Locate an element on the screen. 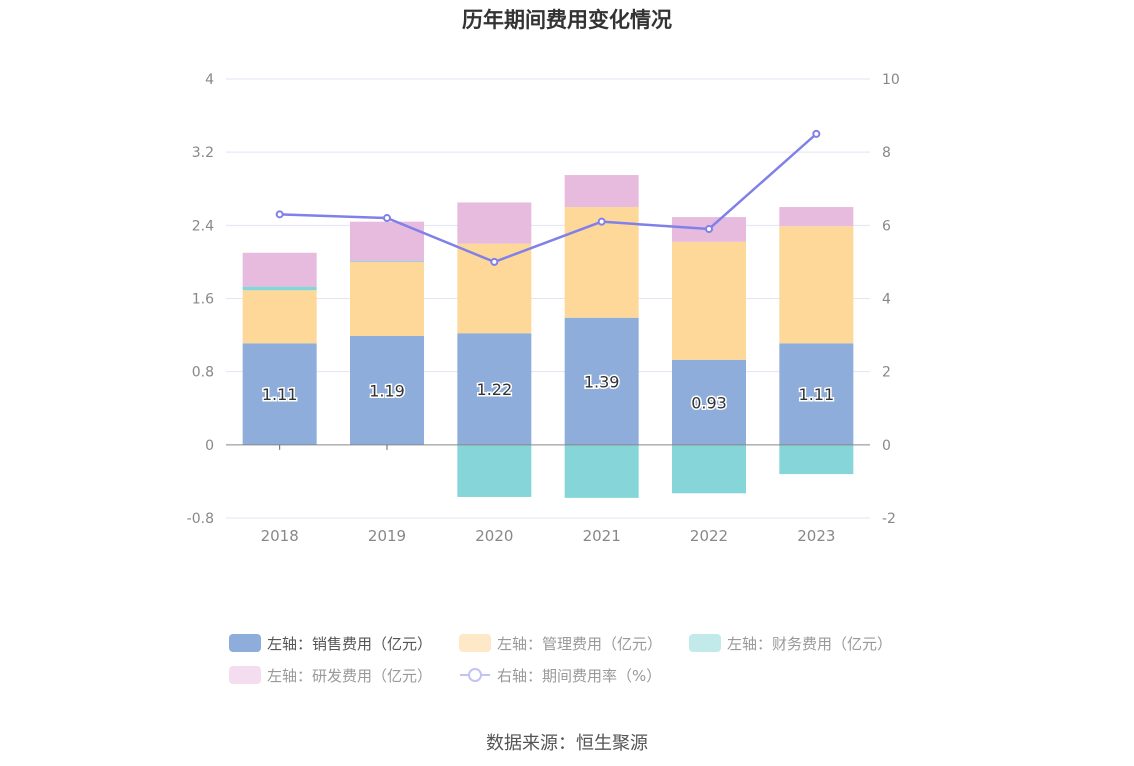 The image size is (1134, 766). y-right-tick-label: 6 is located at coordinates (886, 226).